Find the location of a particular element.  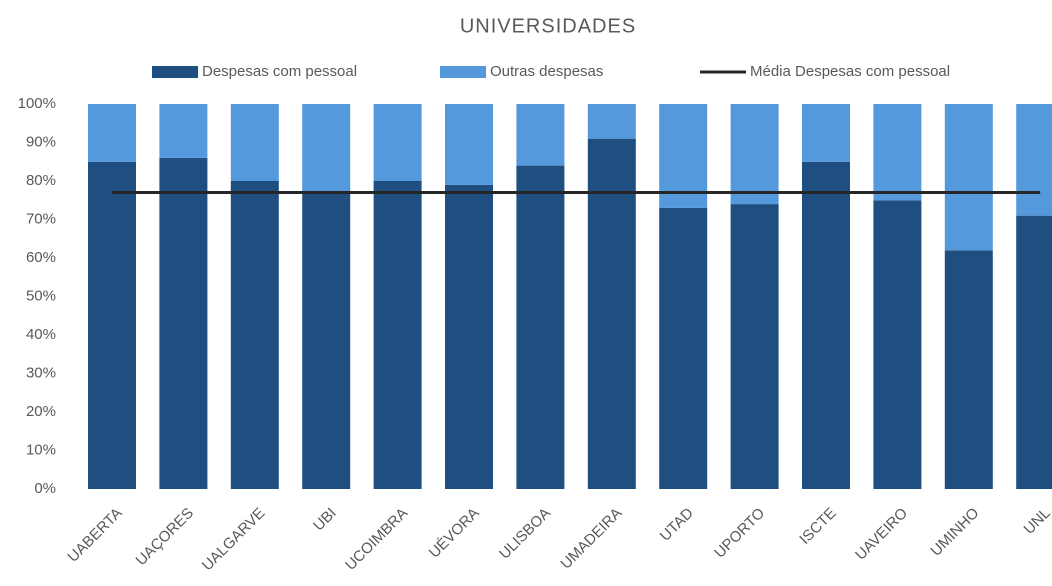

x-tick-label: UÉVORA is located at coordinates (454, 533).